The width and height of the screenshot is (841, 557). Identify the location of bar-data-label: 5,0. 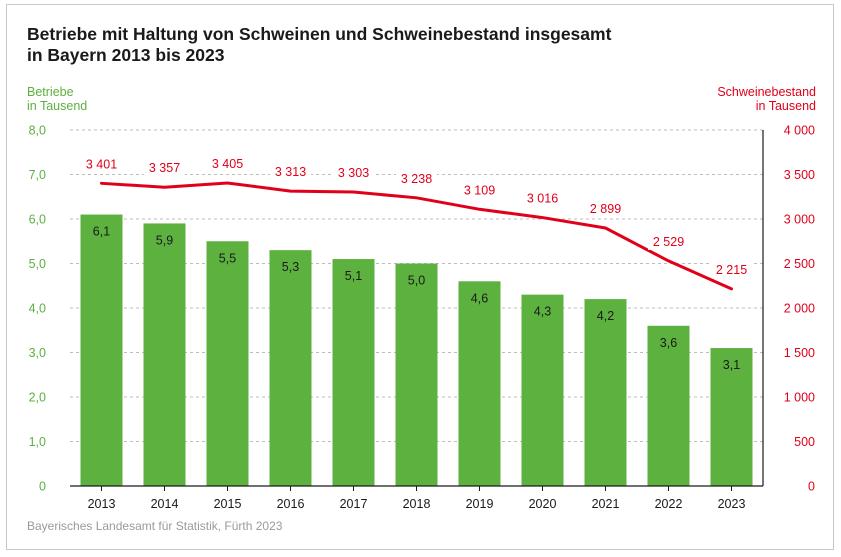
(416, 281).